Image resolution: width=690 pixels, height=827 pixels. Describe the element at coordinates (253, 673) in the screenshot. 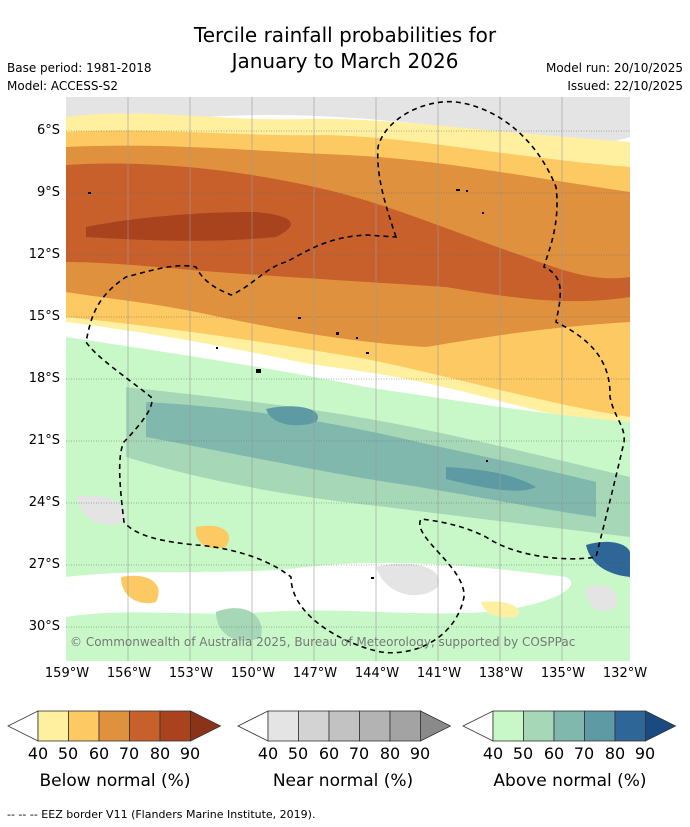

I see `lon-label: 150°W` at that location.